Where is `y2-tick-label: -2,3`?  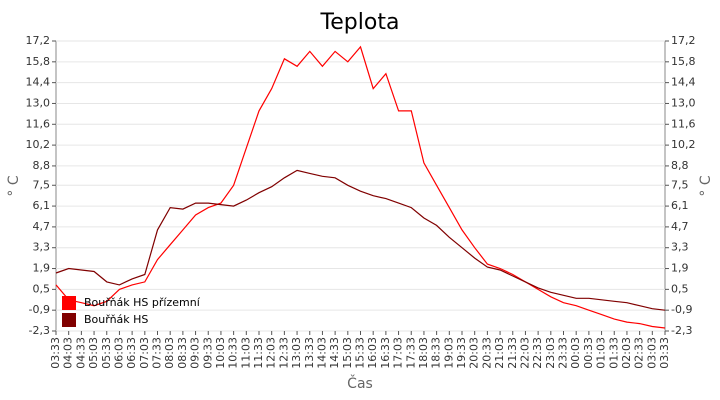
y2-tick-label: -2,3 is located at coordinates (681, 330).